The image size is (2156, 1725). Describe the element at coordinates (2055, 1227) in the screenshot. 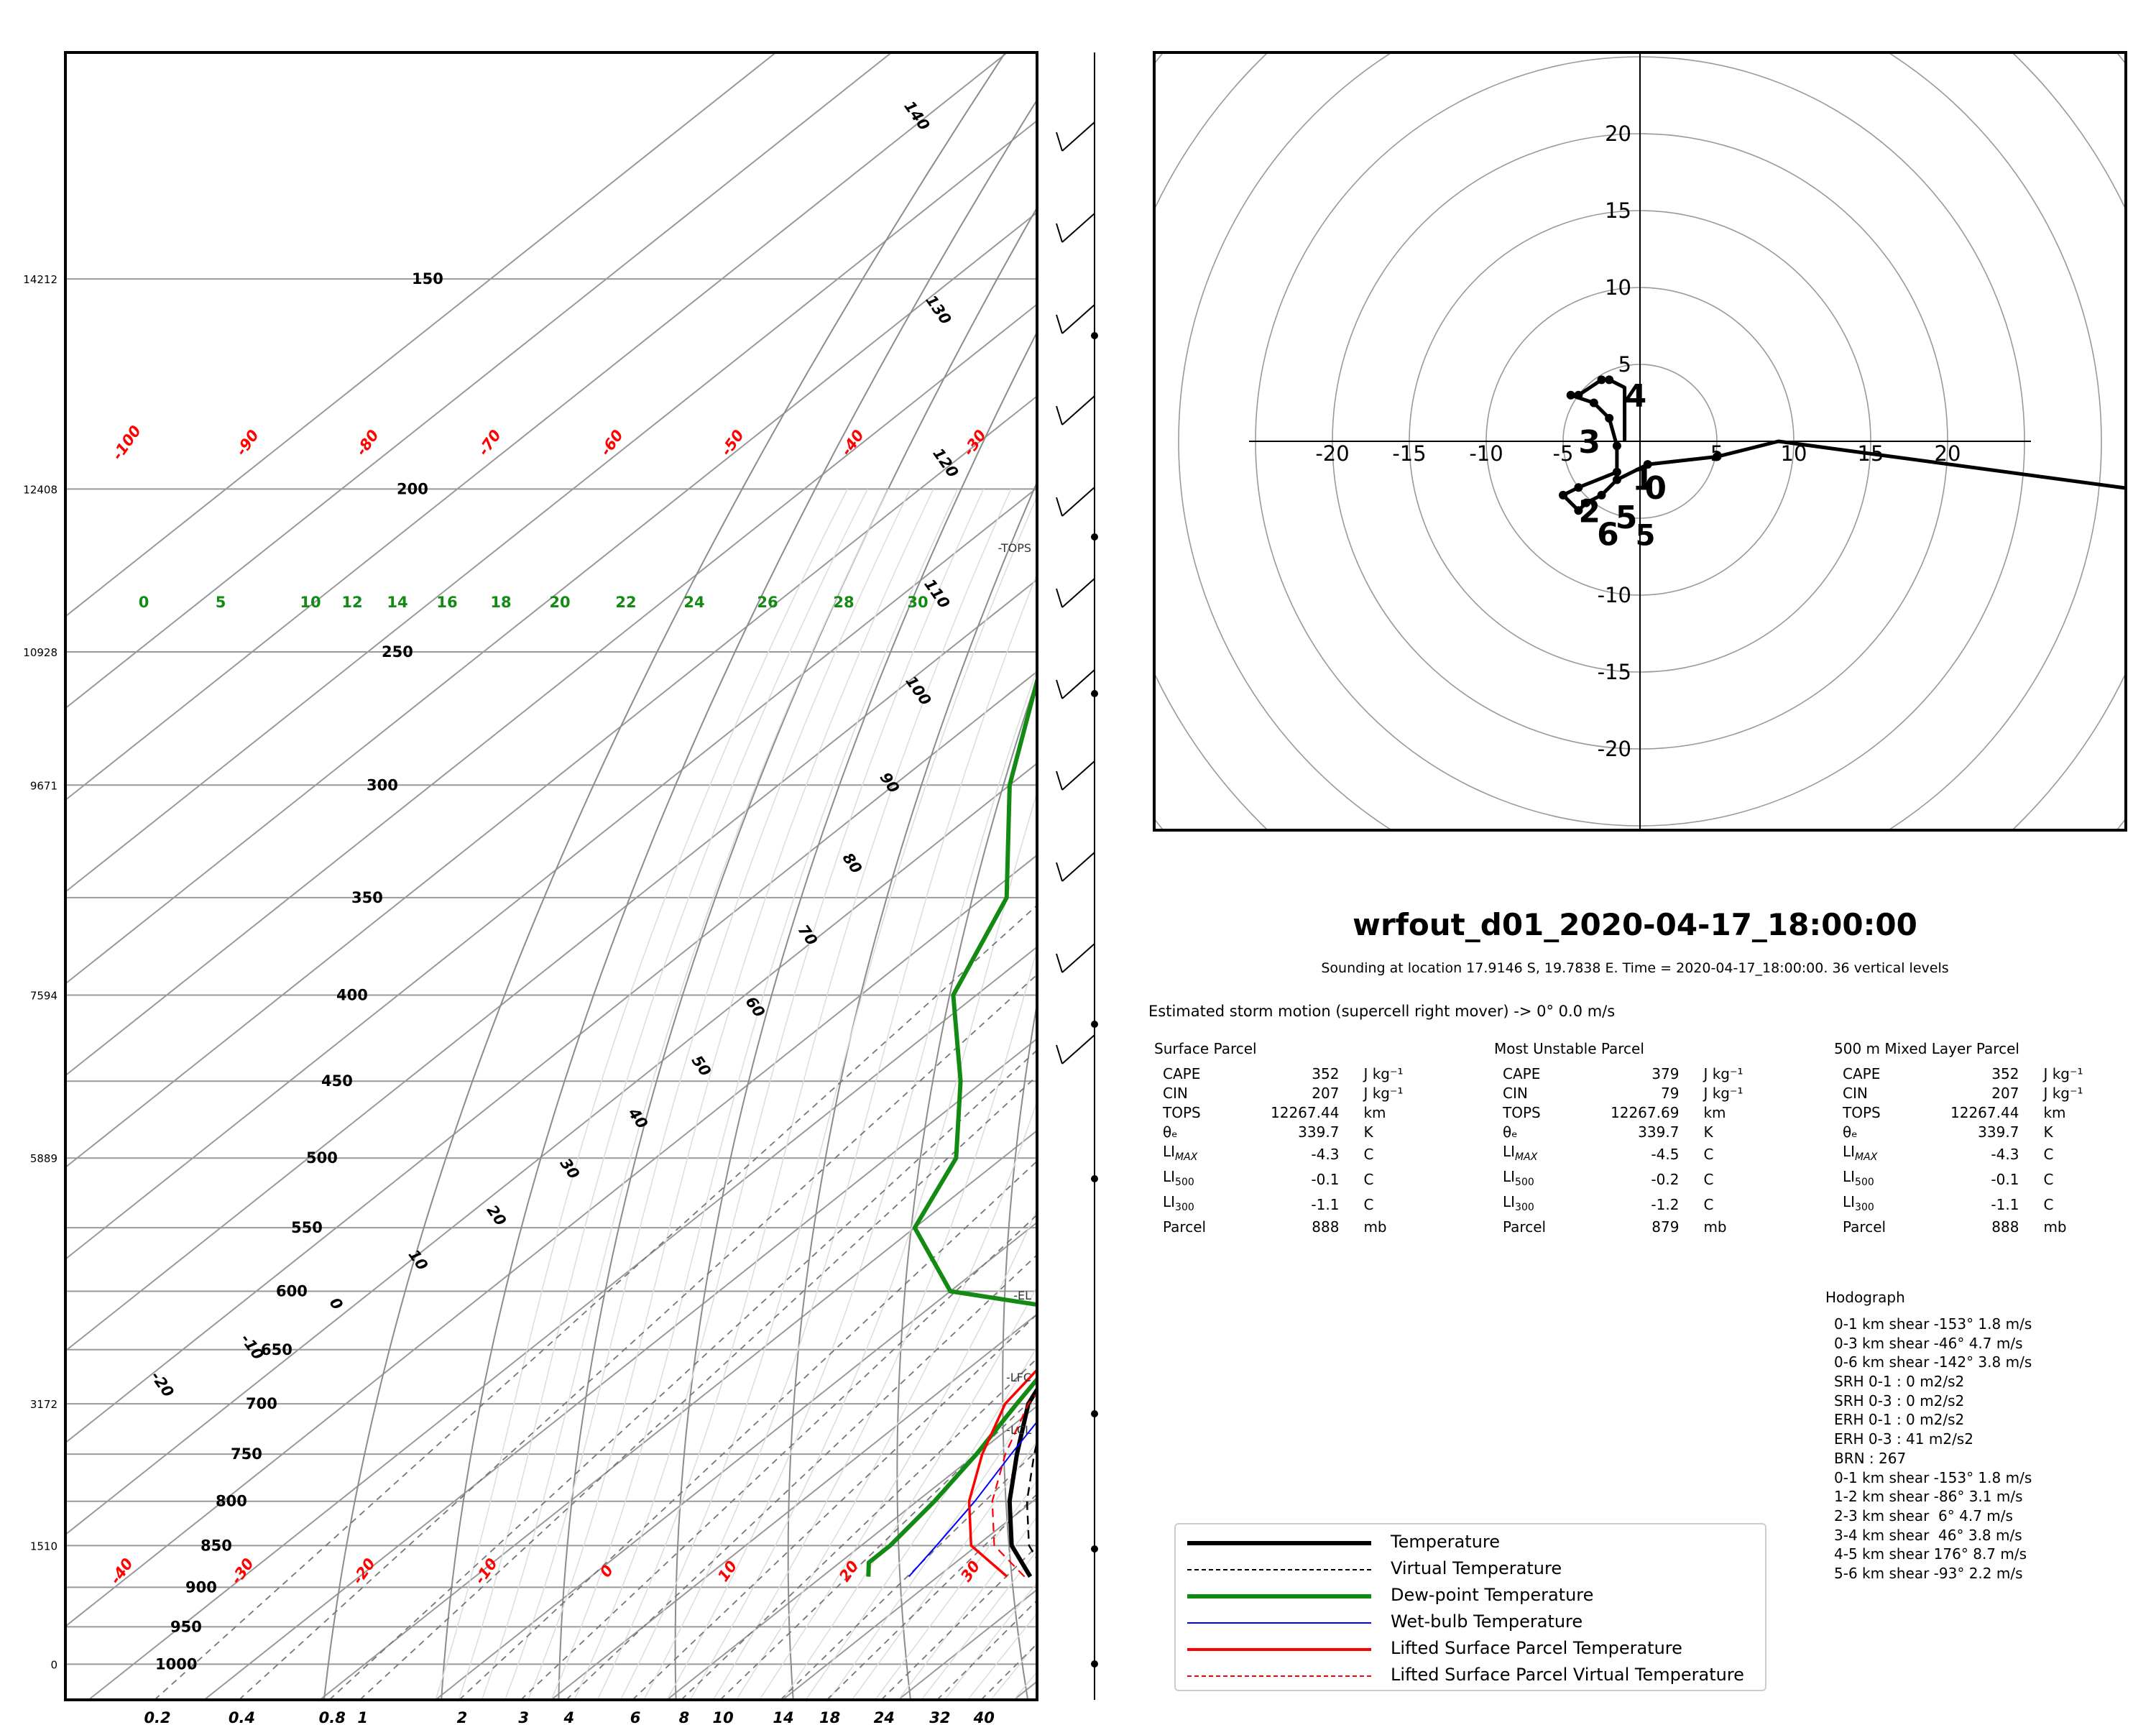

I see `parcel-unit: mb` at that location.